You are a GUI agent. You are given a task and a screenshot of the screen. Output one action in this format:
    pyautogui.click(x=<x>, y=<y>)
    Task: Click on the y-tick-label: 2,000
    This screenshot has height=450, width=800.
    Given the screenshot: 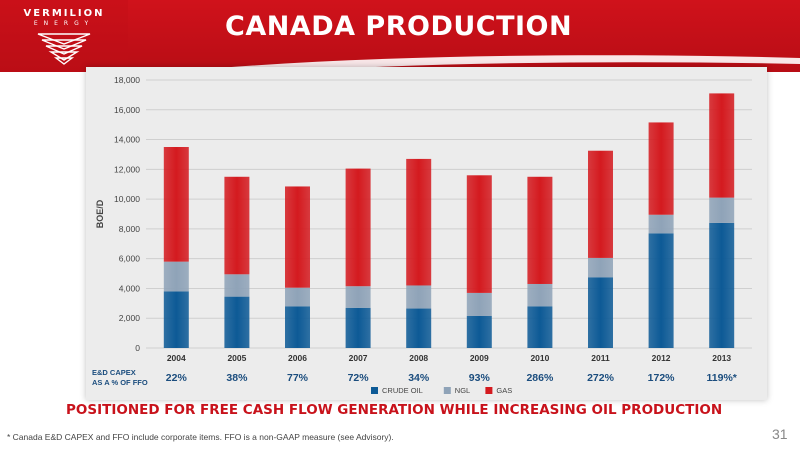 What is the action you would take?
    pyautogui.click(x=130, y=318)
    